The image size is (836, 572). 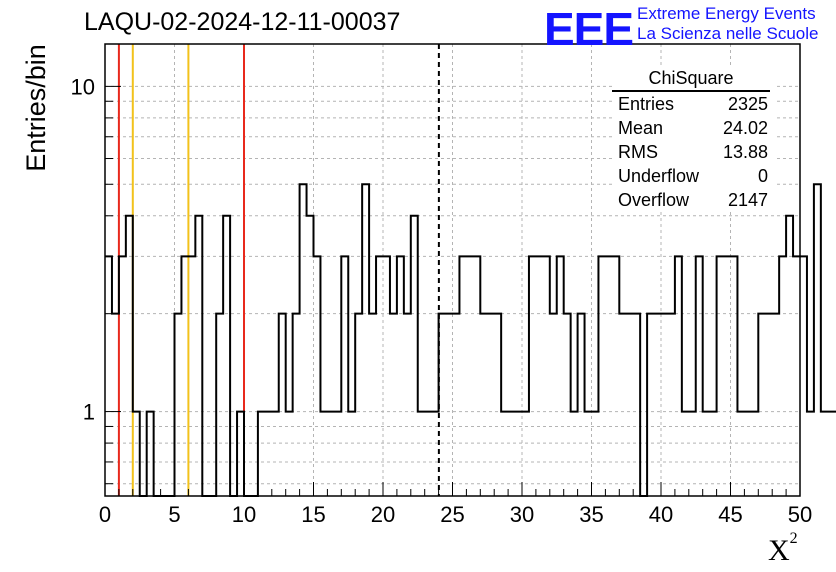 I want to click on stats-row-mean: Mean 24.02, so click(x=694, y=128).